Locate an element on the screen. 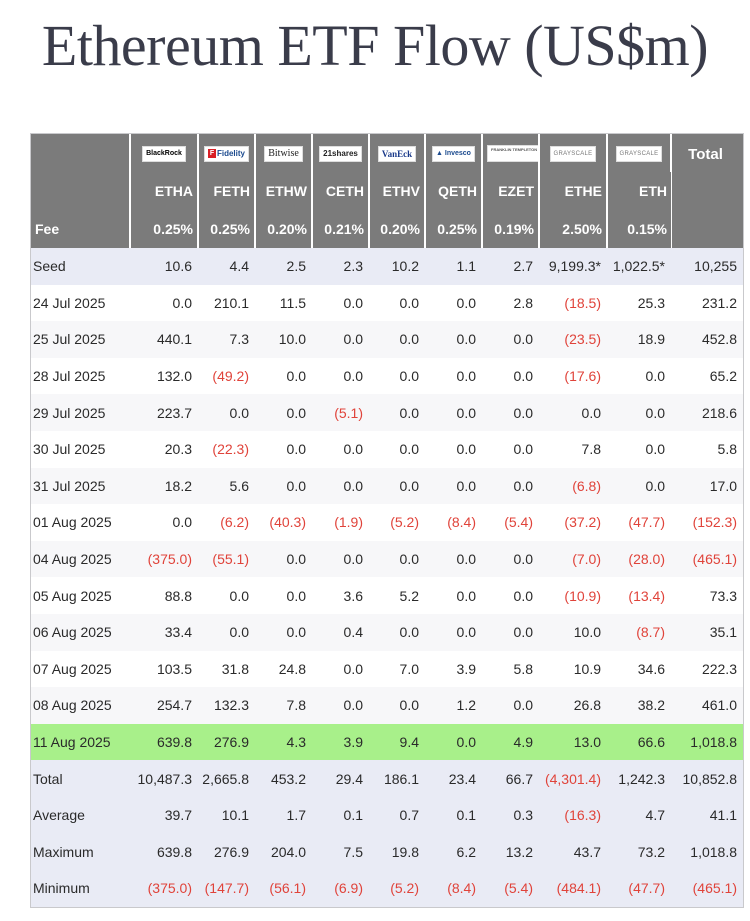  flow-value-cell: (147.7) is located at coordinates (226, 888).